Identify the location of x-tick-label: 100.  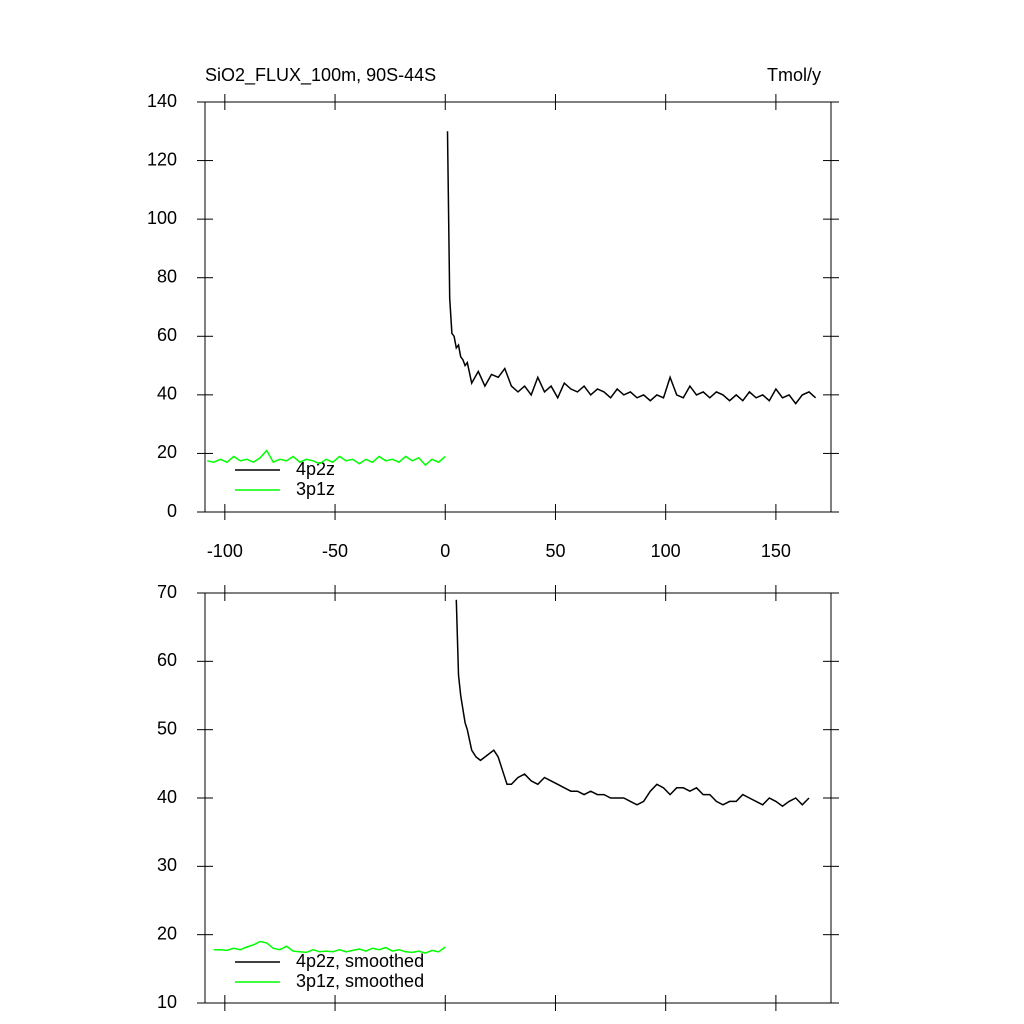
(666, 551).